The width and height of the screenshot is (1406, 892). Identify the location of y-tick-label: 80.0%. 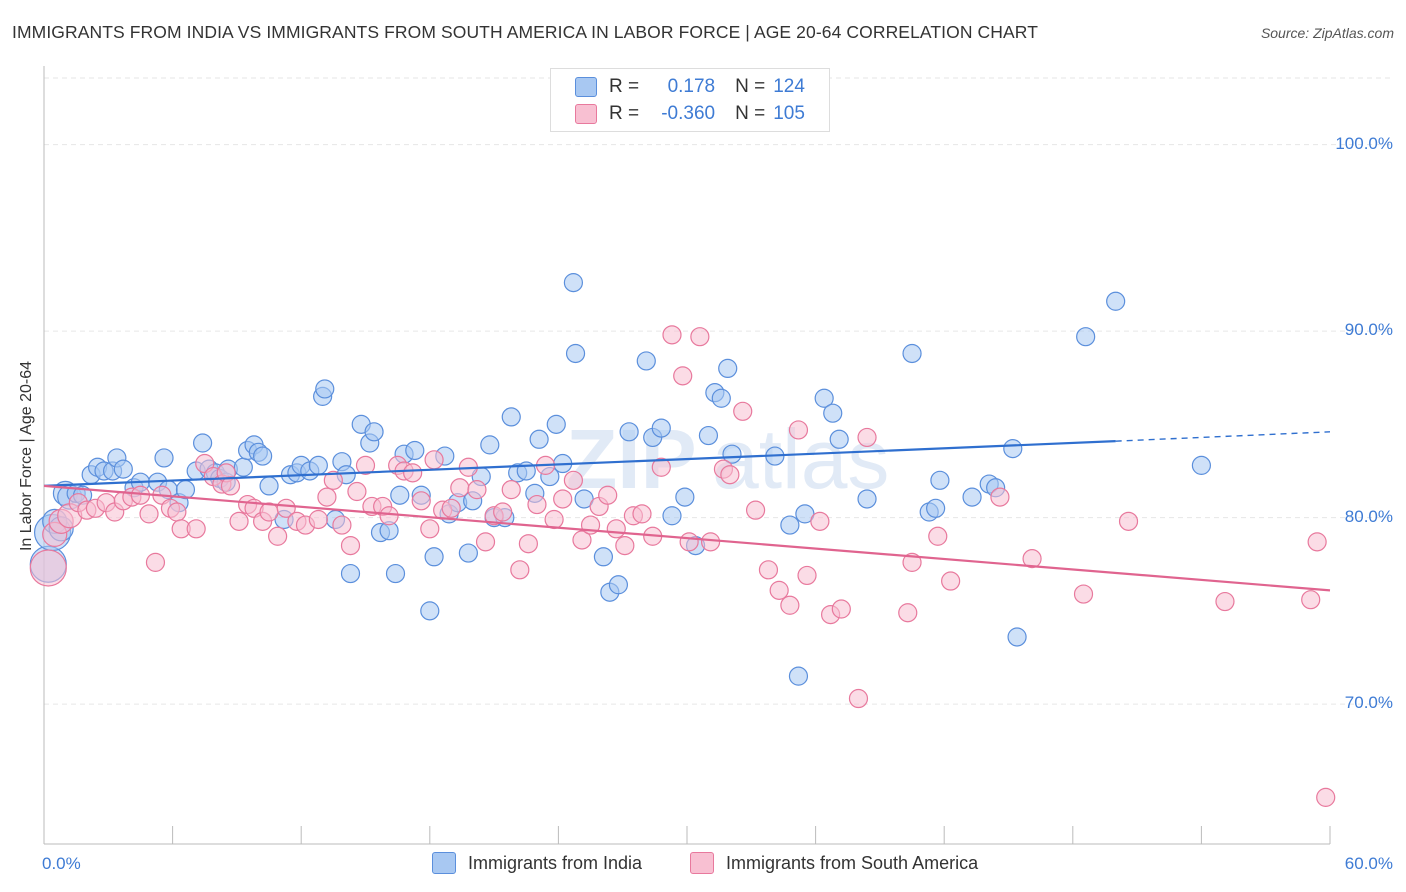
(1368, 516).